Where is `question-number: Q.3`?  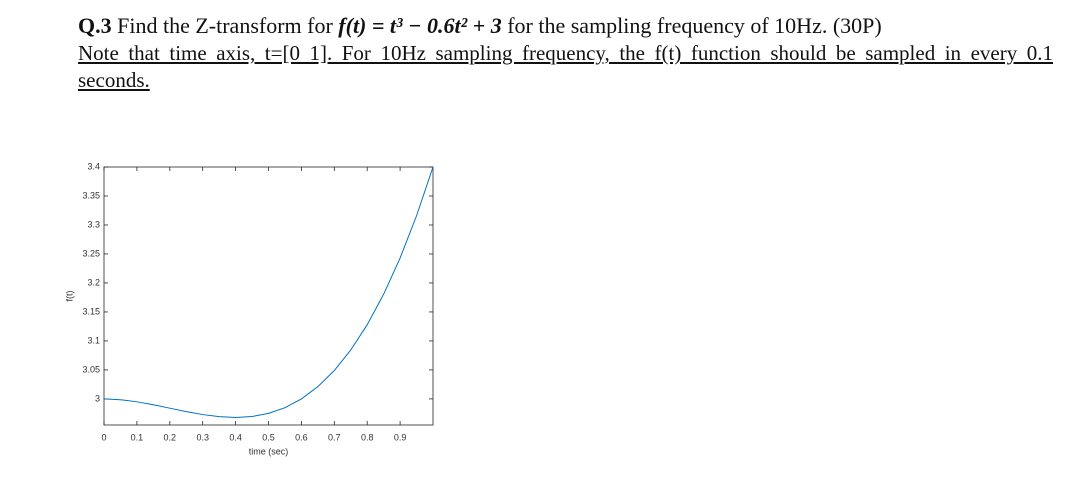 question-number: Q.3 is located at coordinates (95, 25).